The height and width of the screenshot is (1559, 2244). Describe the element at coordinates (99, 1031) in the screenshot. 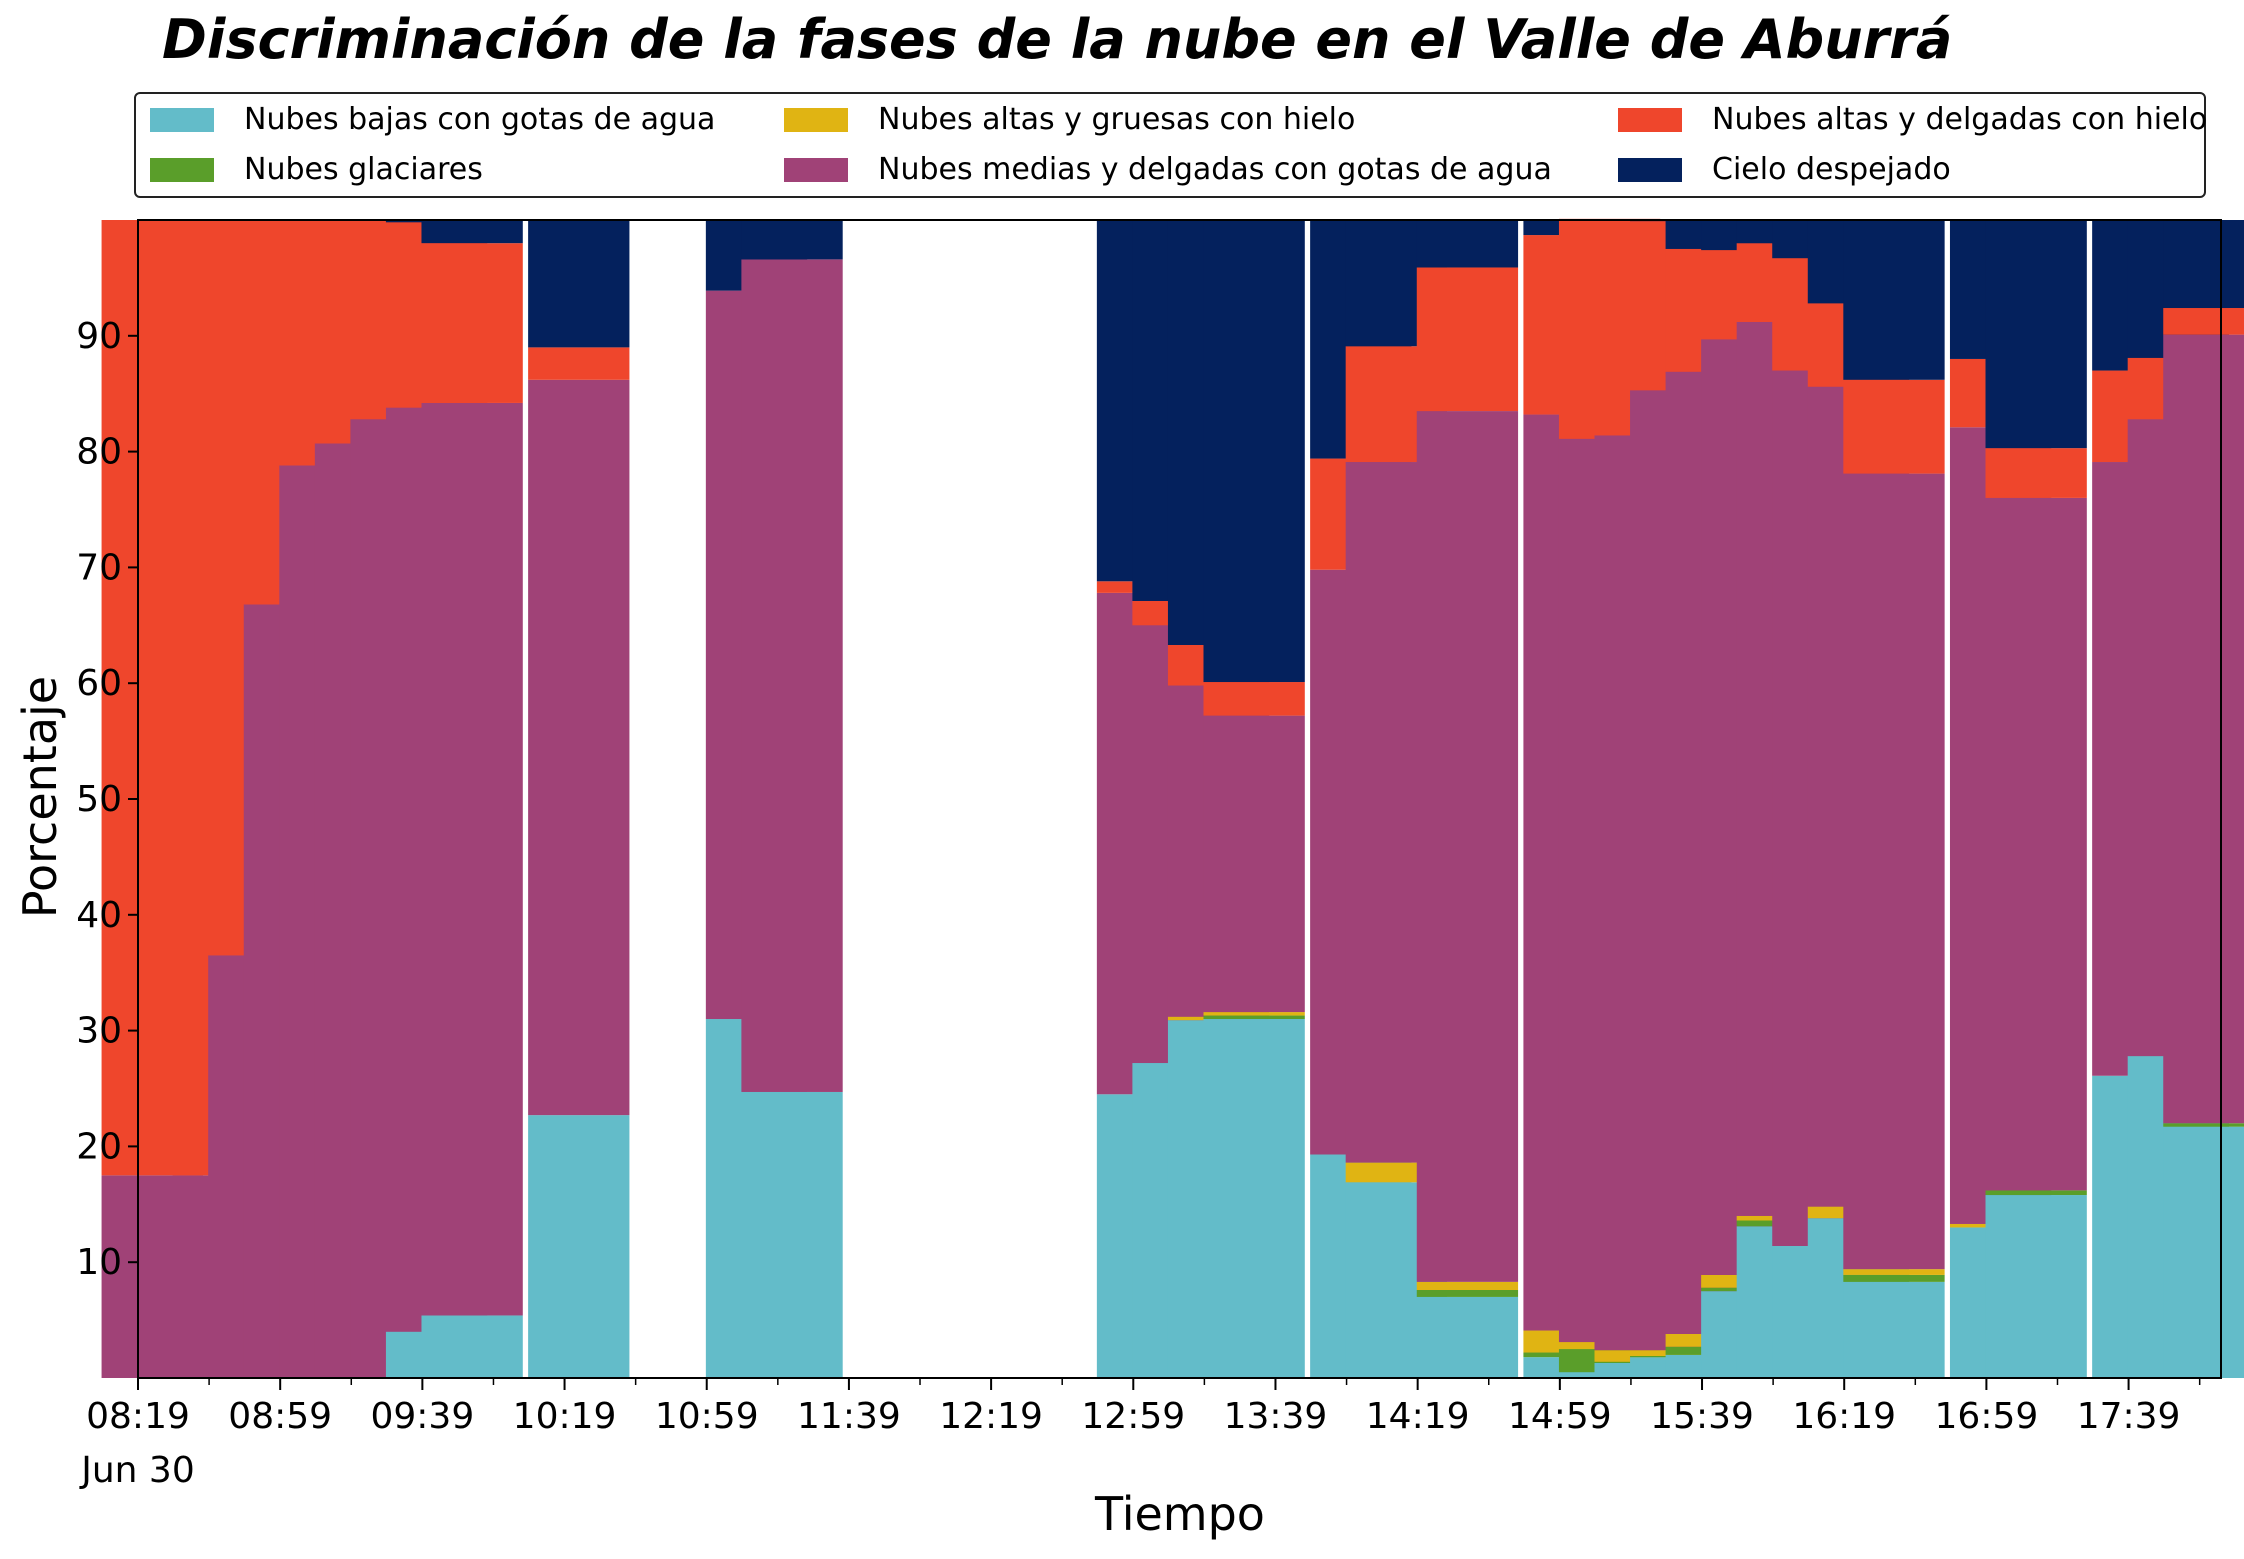

I see `y-tick-label: 30` at that location.